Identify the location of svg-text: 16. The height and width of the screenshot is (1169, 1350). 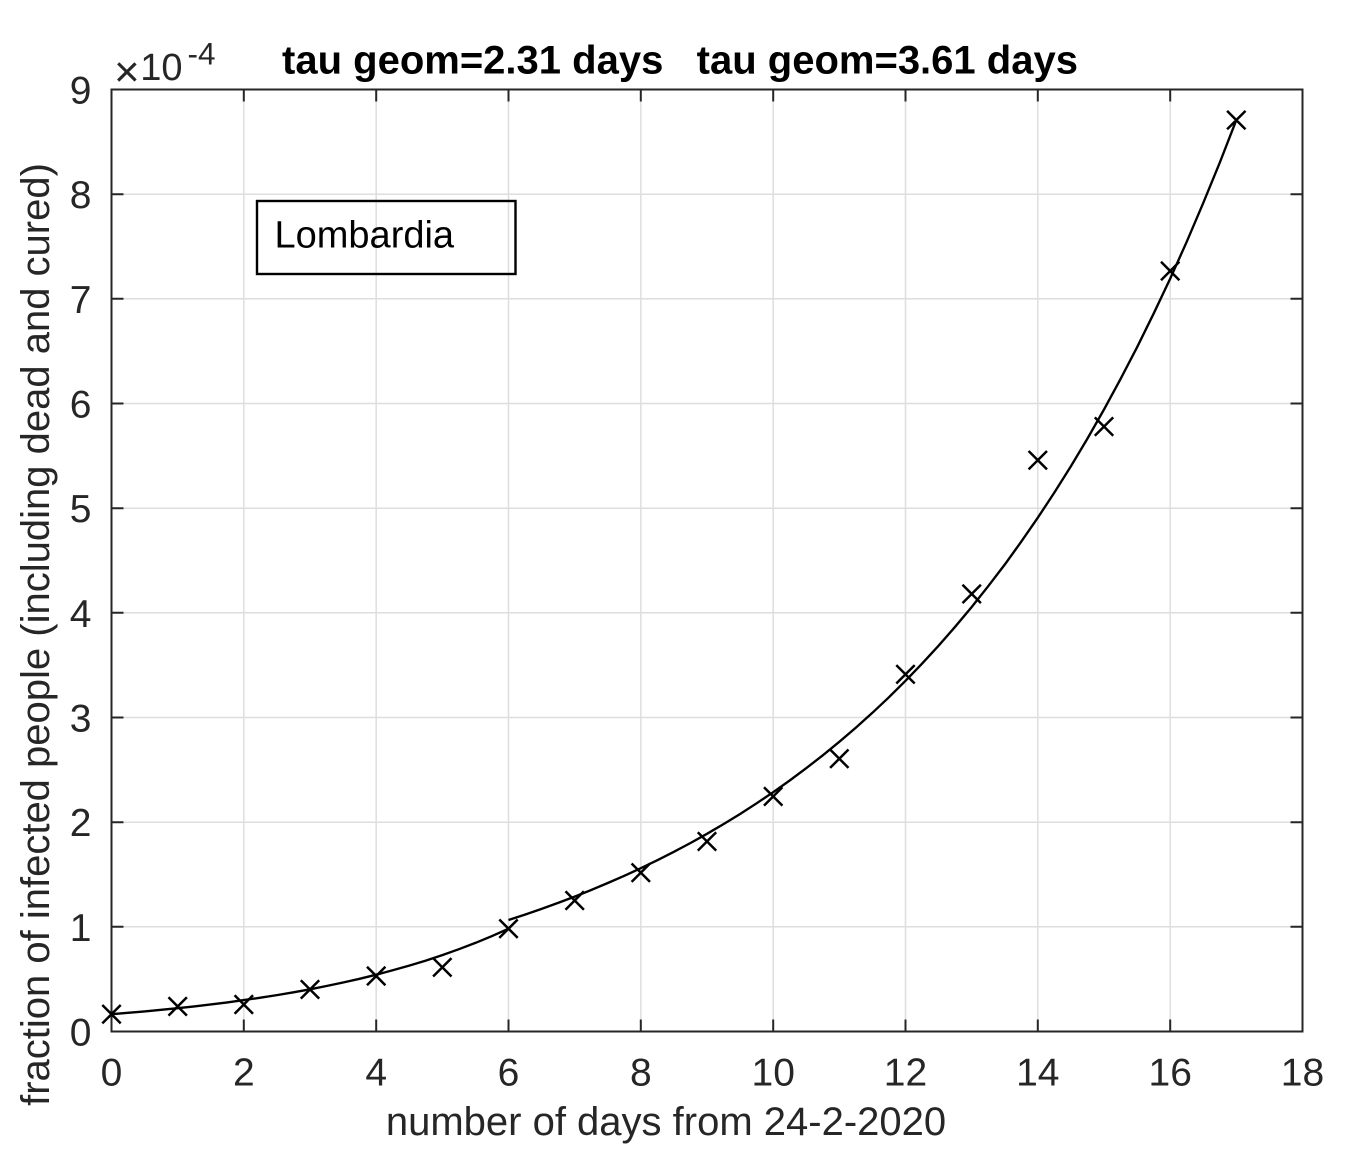
(1170, 1072).